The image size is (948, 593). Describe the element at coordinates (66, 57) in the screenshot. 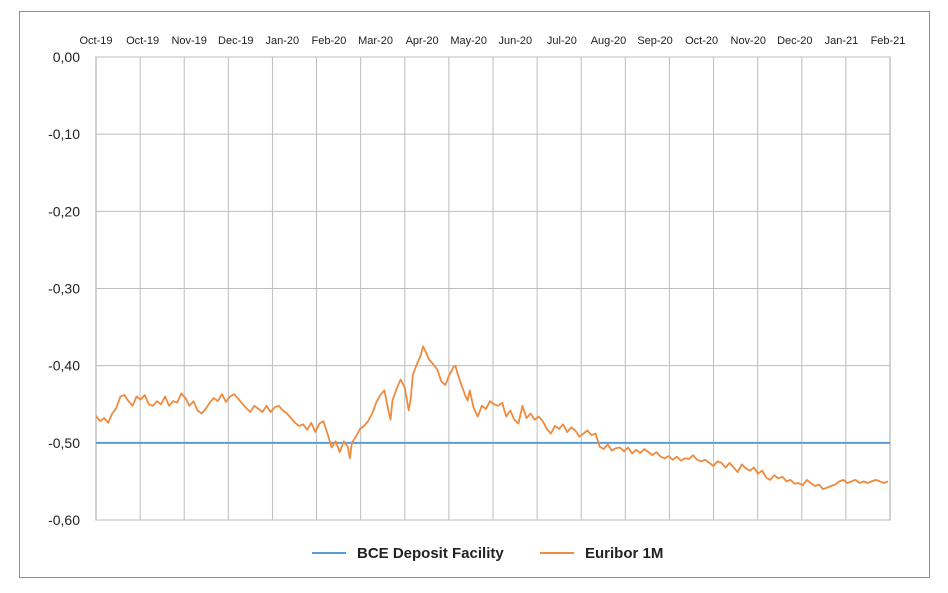

I see `y-tick-label: 0,00` at that location.